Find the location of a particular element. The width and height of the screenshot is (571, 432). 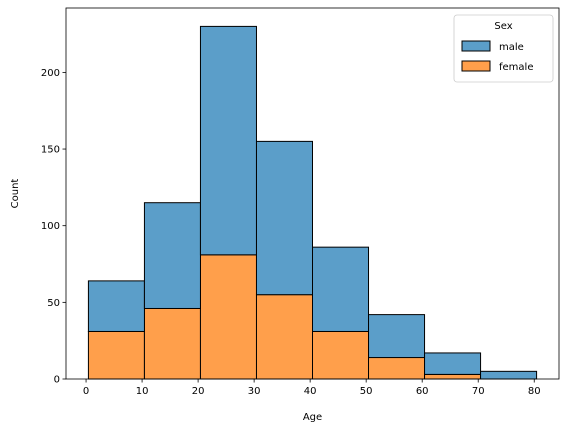

x-tick-label: 10 is located at coordinates (142, 391).